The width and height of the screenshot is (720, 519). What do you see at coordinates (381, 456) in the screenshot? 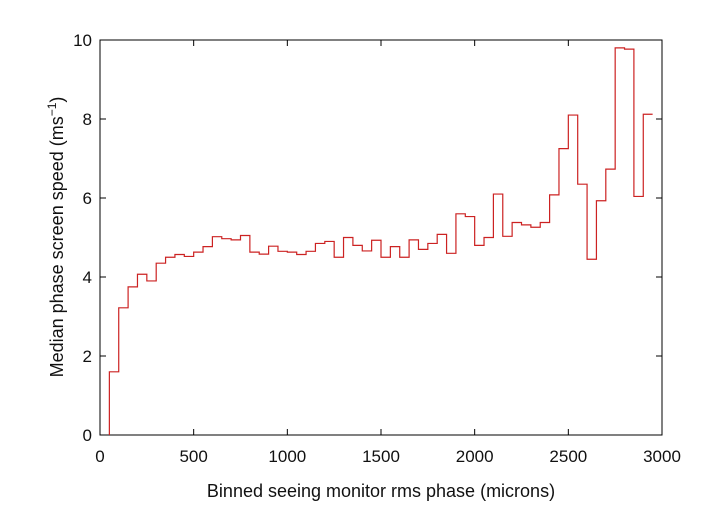
I see `x-tick-label: 1500` at bounding box center [381, 456].